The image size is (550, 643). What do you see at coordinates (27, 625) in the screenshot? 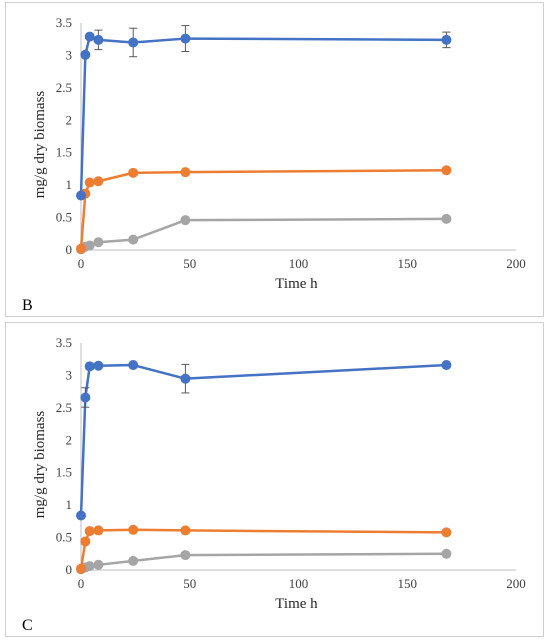
I see `panel-label: C` at bounding box center [27, 625].